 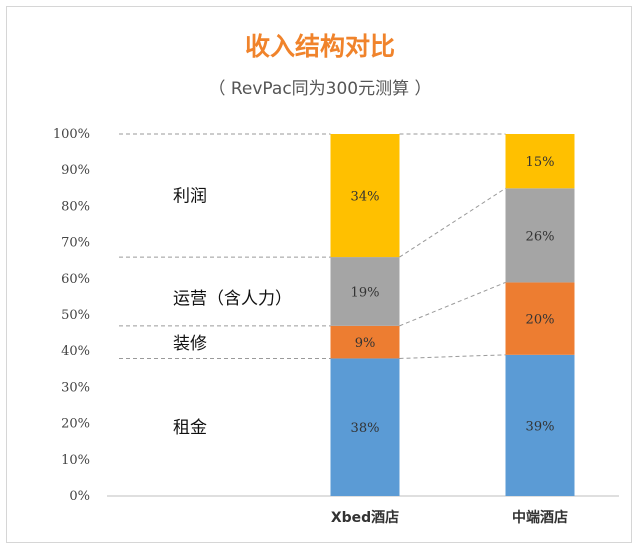 What do you see at coordinates (75, 206) in the screenshot?
I see `y-tick-label: 80%` at bounding box center [75, 206].